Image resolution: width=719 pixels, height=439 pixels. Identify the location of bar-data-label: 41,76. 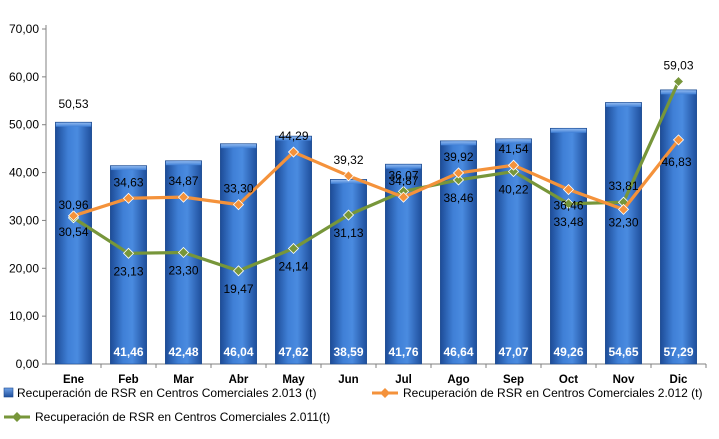
(403, 352).